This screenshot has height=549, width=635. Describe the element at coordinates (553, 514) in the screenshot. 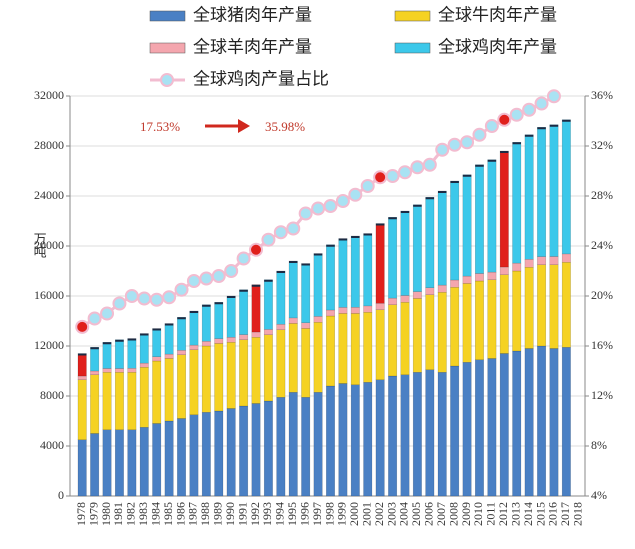

I see `x-tick-label: 2016` at that location.